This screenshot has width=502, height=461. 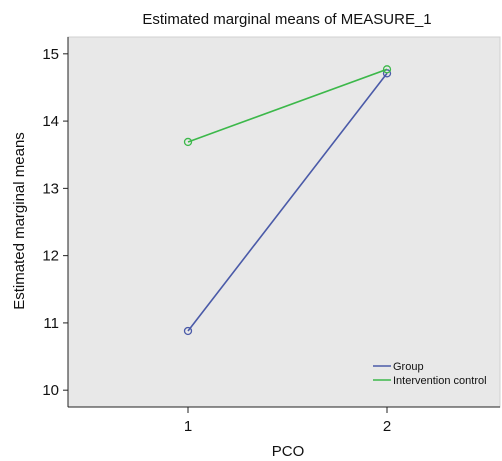 I want to click on y-tick-label: 12, so click(x=50, y=256).